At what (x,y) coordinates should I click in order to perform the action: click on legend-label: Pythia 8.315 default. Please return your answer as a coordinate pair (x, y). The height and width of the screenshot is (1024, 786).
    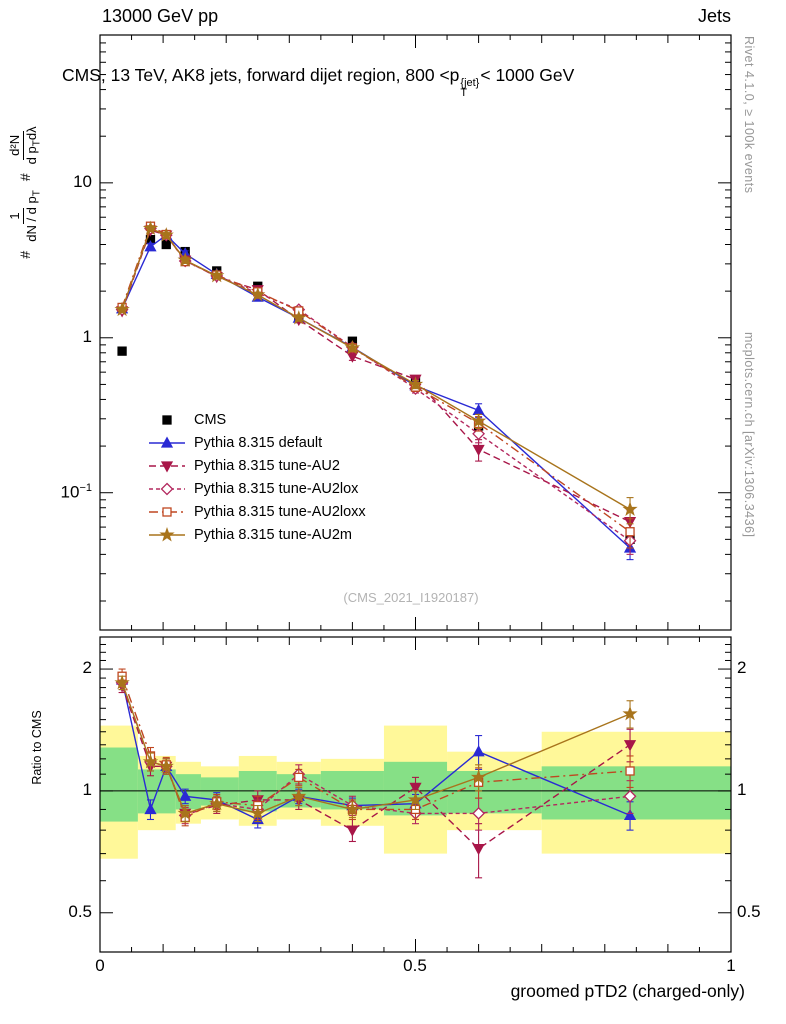
    Looking at the image, I should click on (258, 442).